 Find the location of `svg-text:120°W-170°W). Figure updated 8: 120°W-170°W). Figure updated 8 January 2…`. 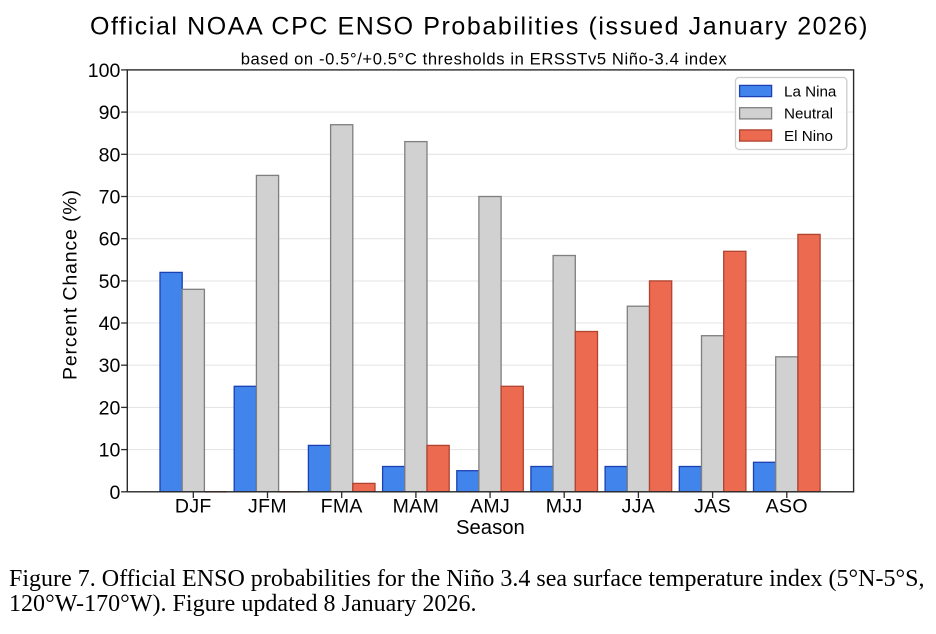

svg-text:120°W-170°W). Figure updated 8: 120°W-170°W). Figure updated 8 January 2… is located at coordinates (243, 604).